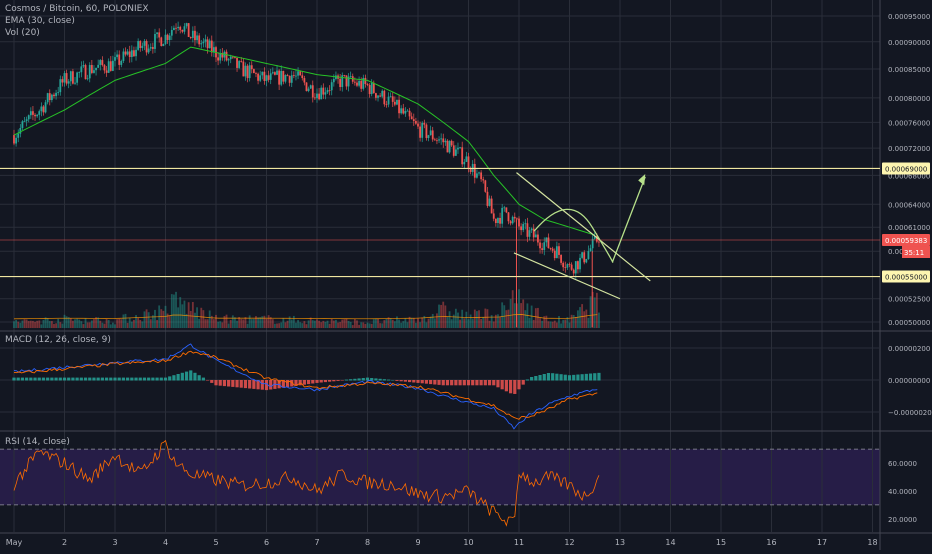 Image resolution: width=932 pixels, height=554 pixels. I want to click on date-axis-label: 3, so click(114, 542).